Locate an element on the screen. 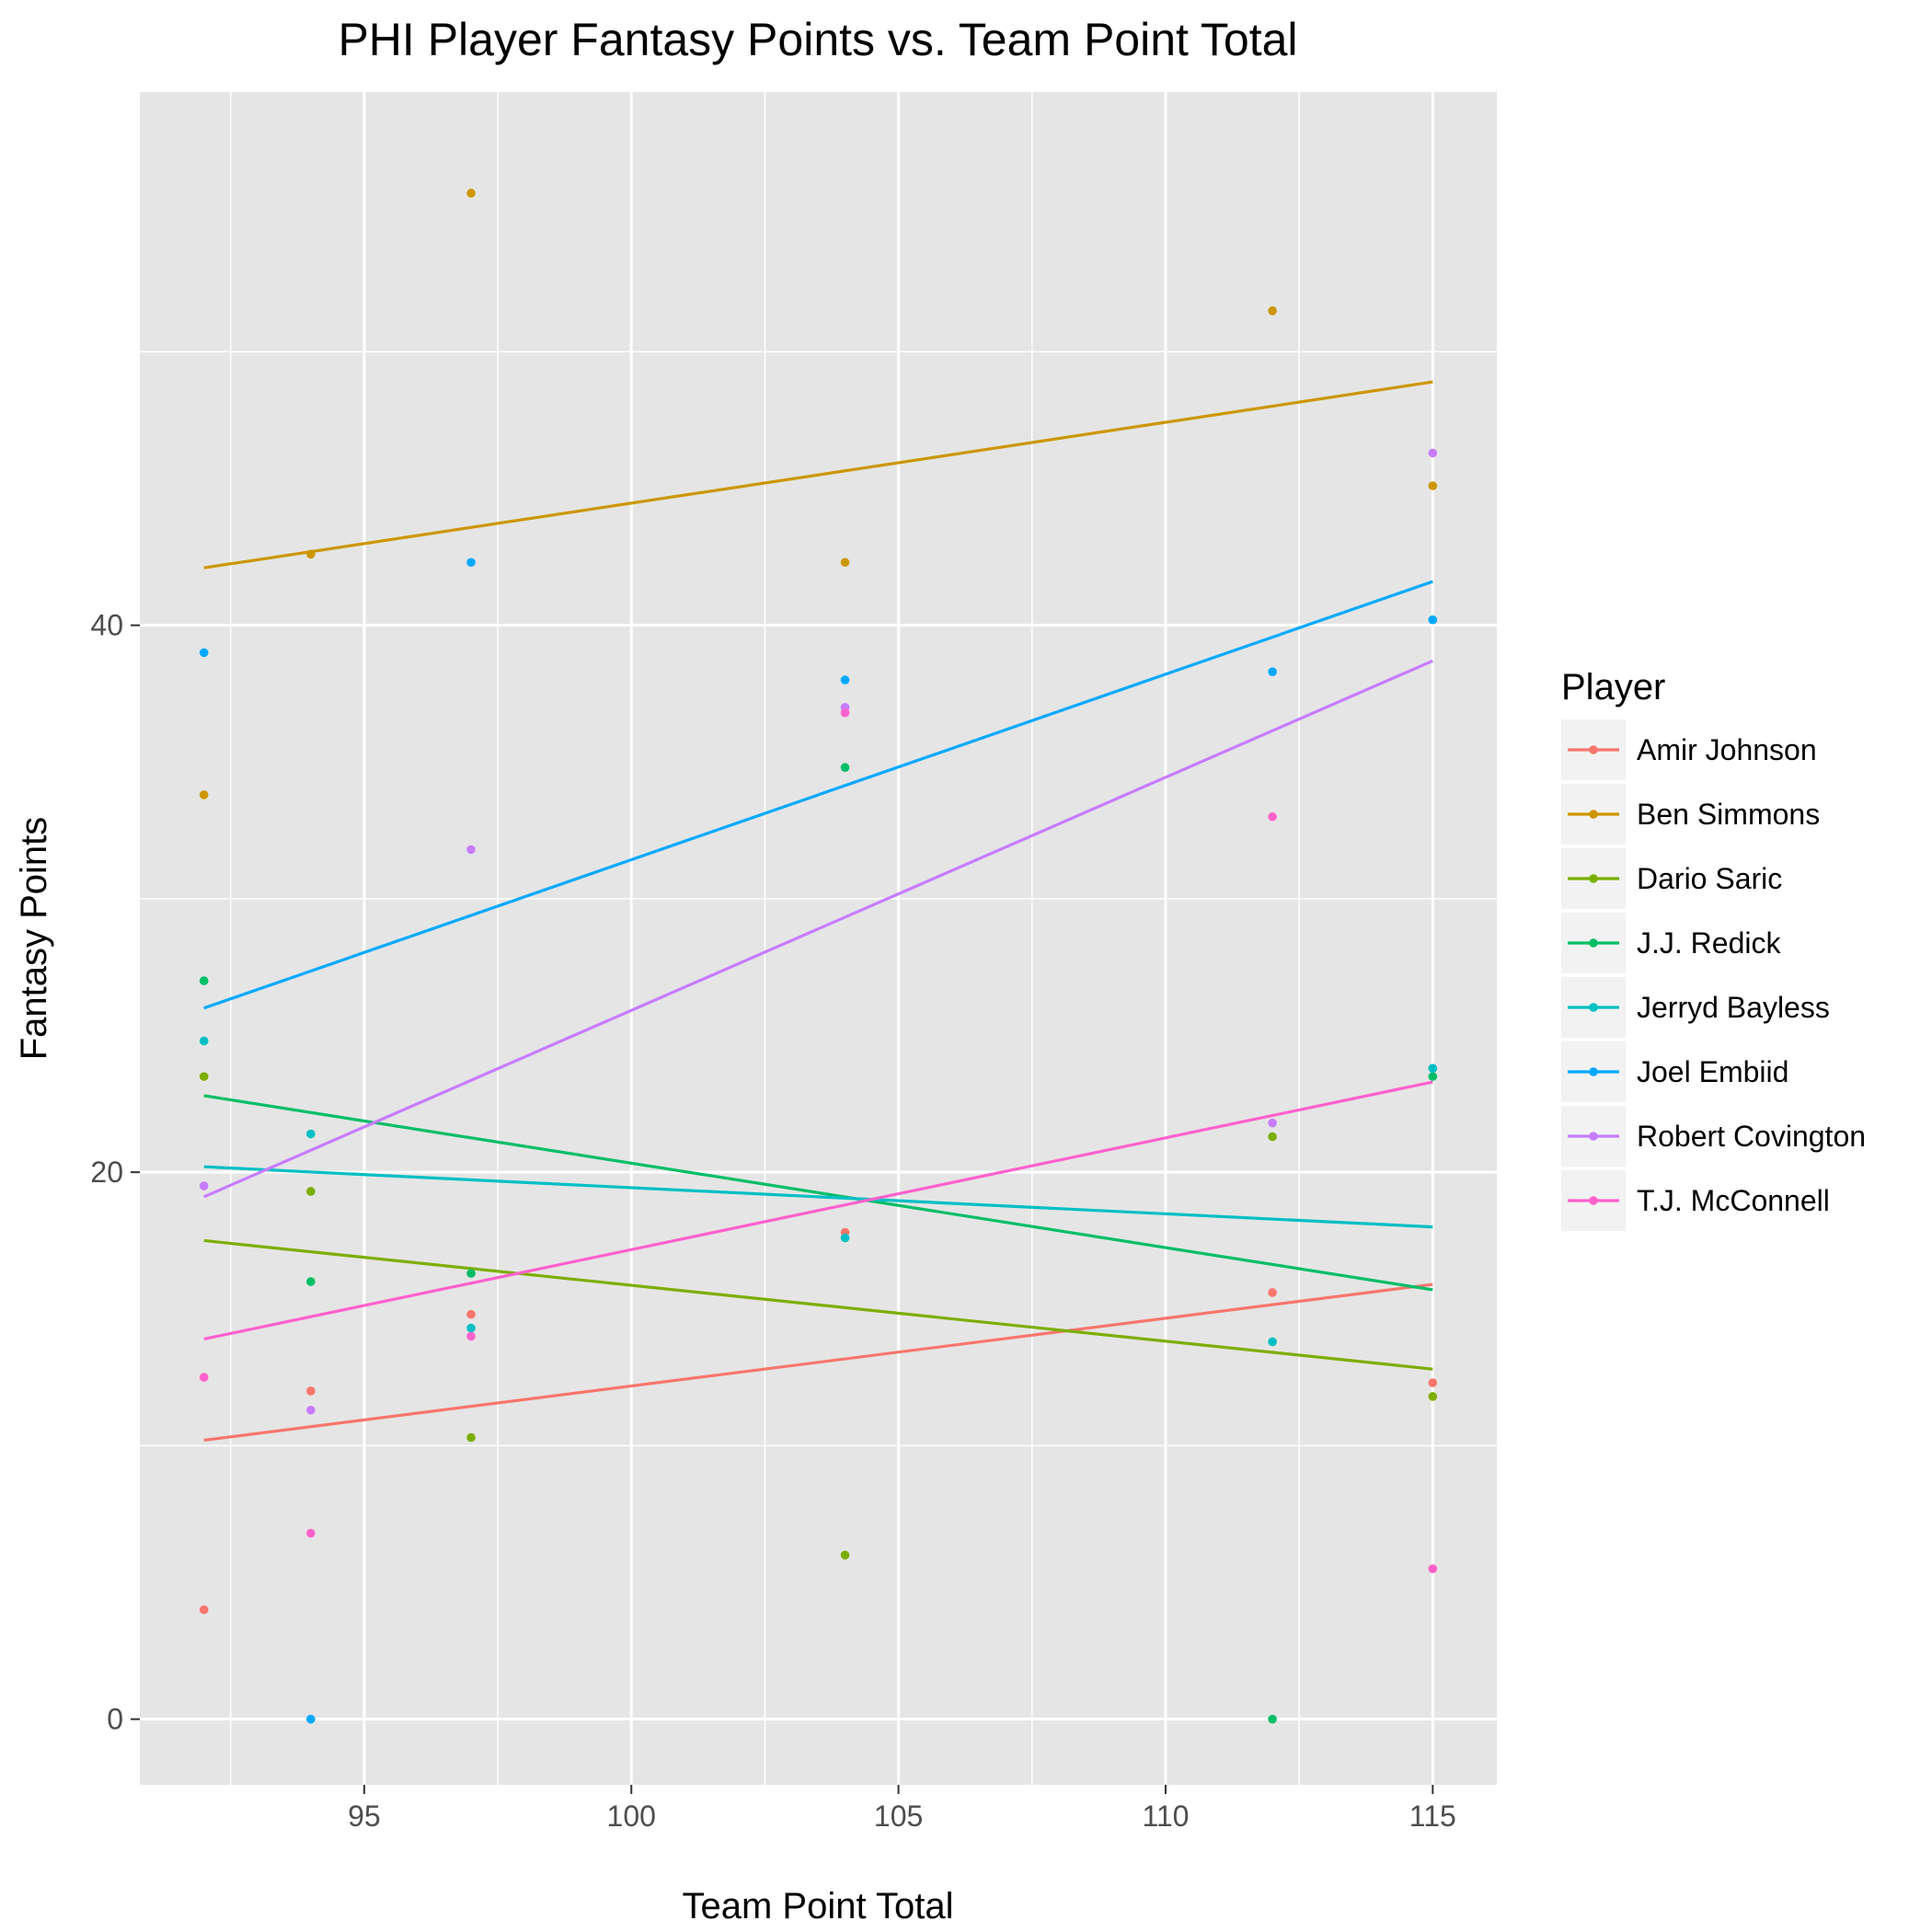 This screenshot has height=1932, width=1932. x-tick-label: 110 is located at coordinates (1165, 1816).